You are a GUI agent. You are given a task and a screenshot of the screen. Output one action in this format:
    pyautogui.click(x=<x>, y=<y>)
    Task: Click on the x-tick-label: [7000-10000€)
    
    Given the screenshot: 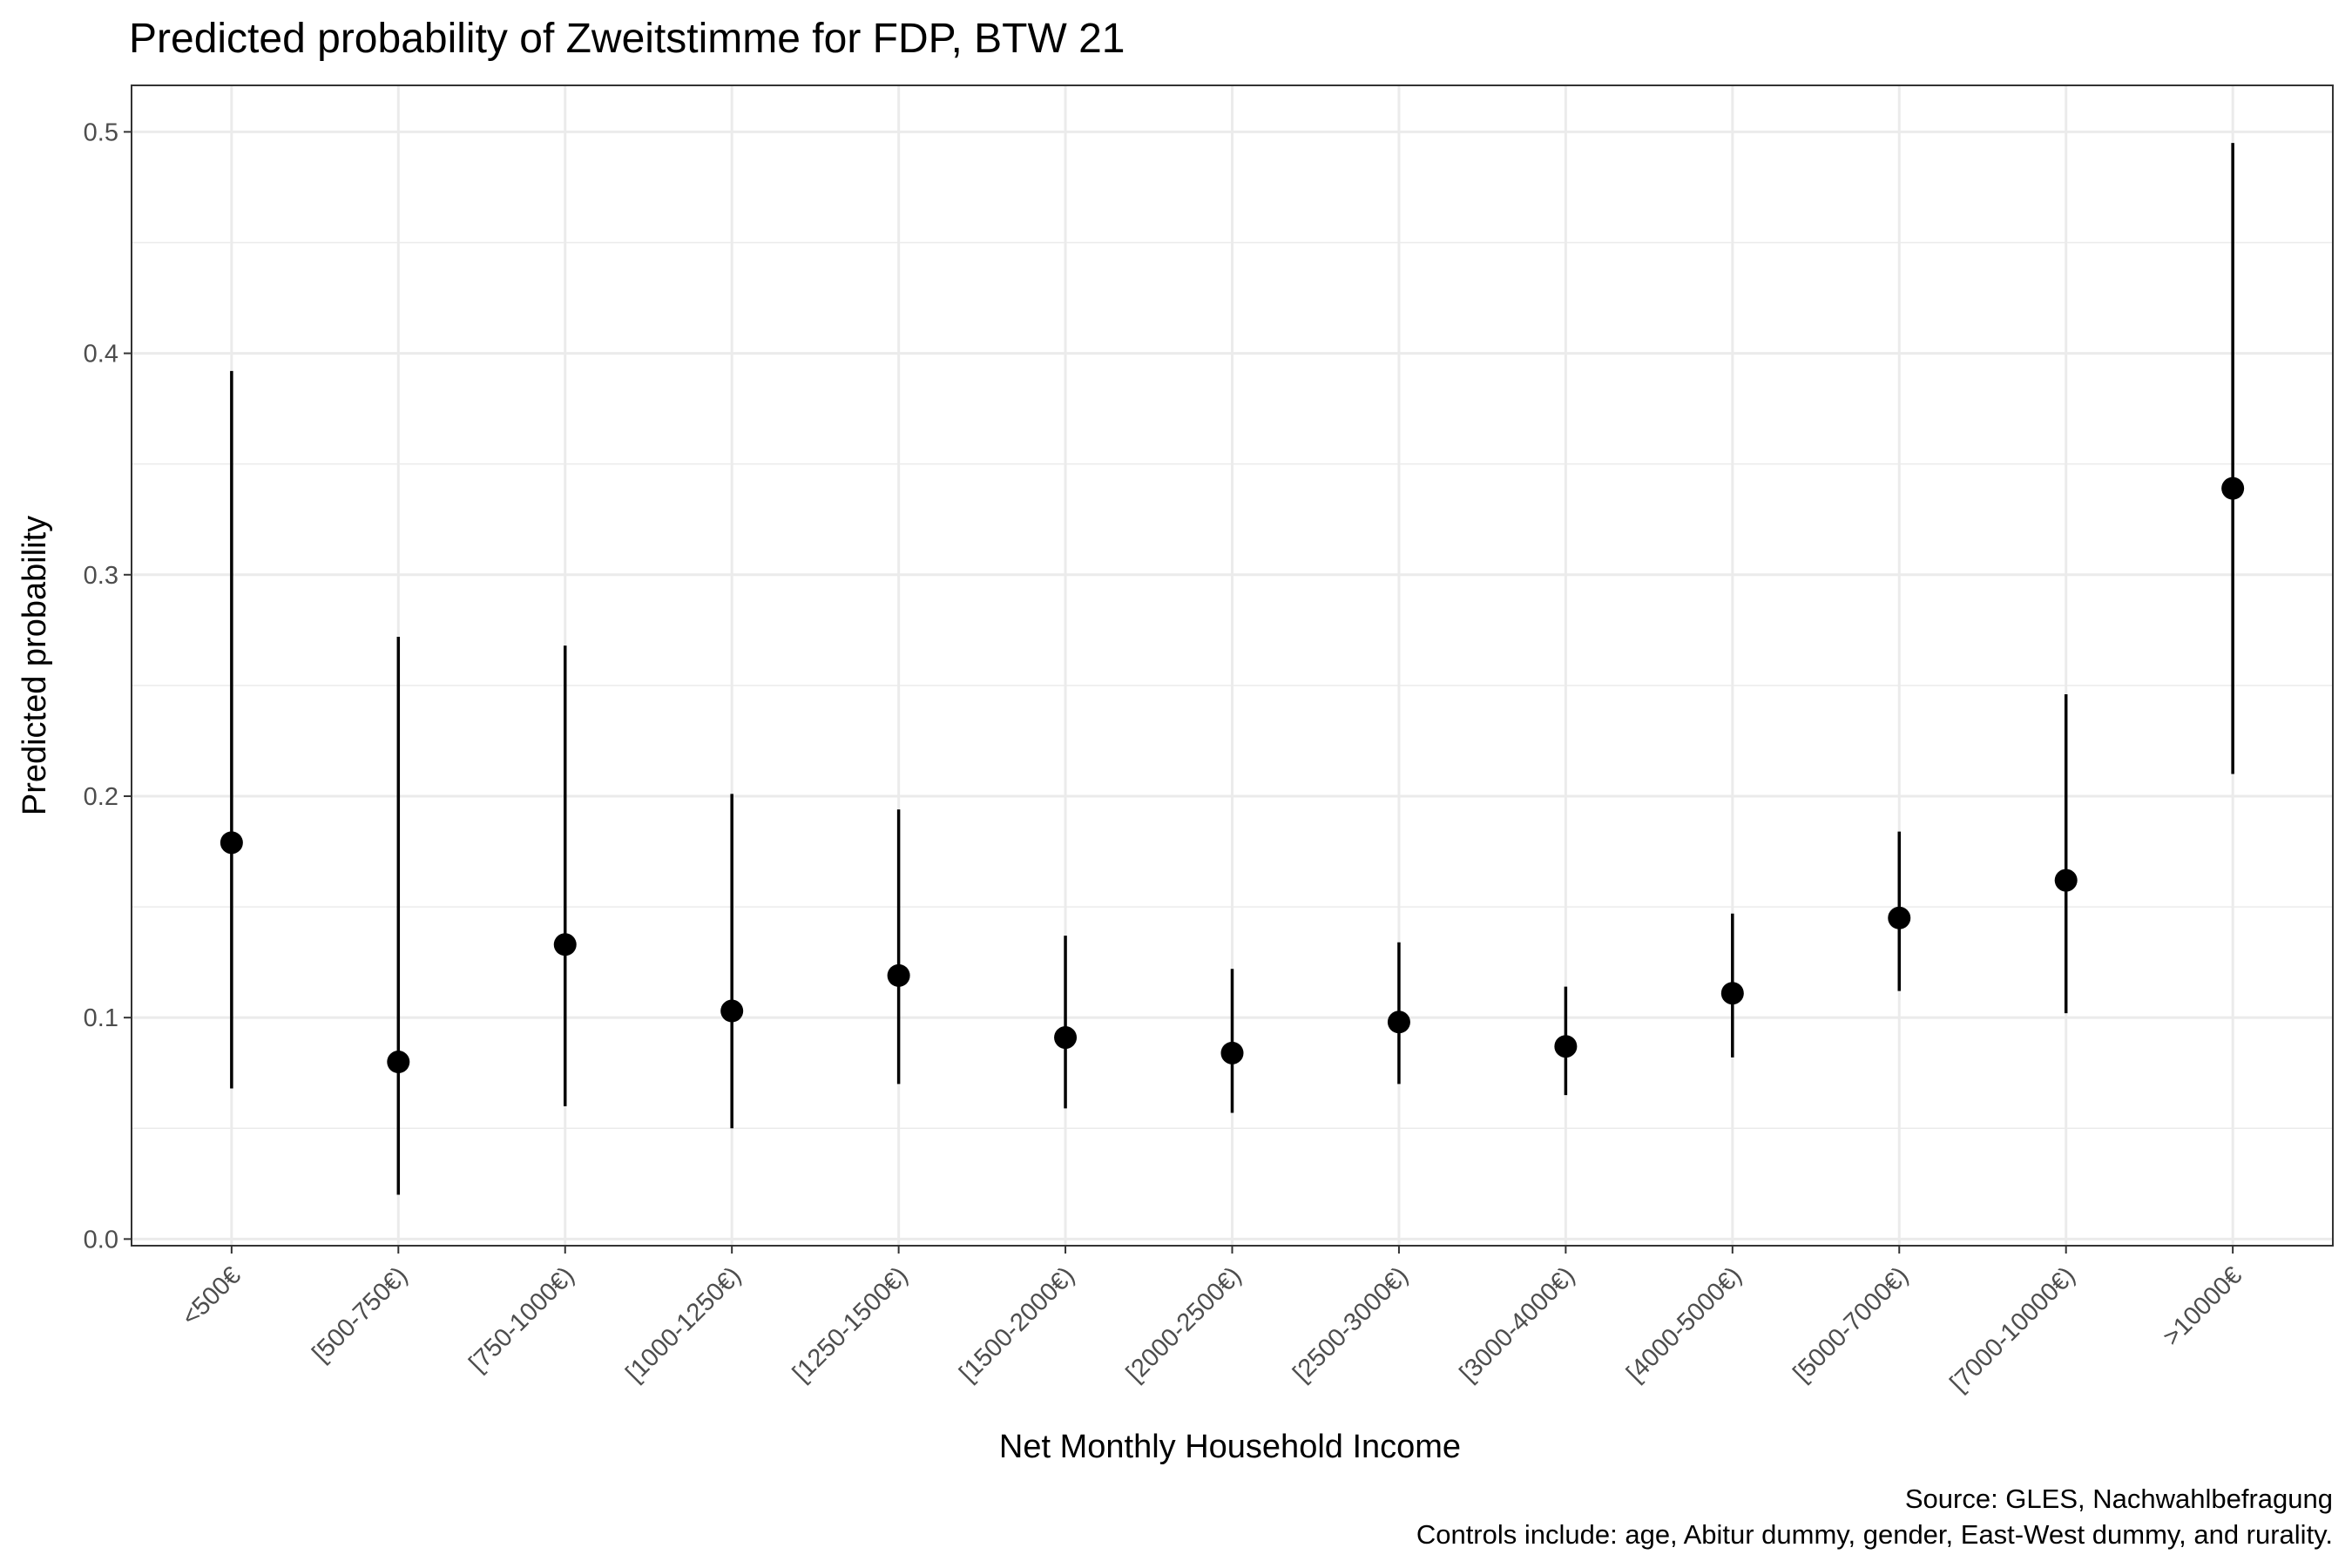 What is the action you would take?
    pyautogui.click(x=2013, y=1329)
    